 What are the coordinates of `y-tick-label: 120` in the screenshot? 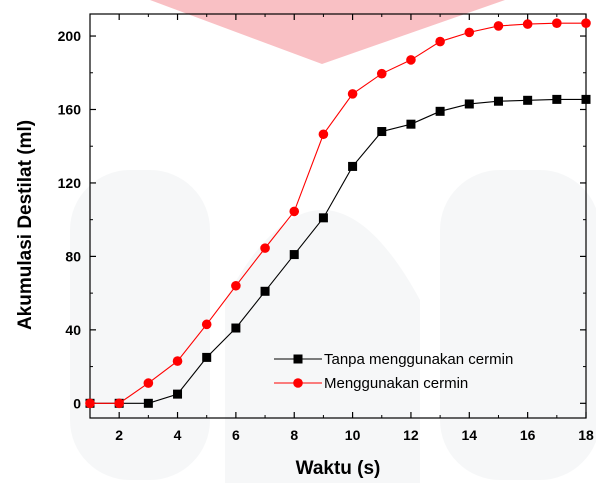 It's located at (70, 183).